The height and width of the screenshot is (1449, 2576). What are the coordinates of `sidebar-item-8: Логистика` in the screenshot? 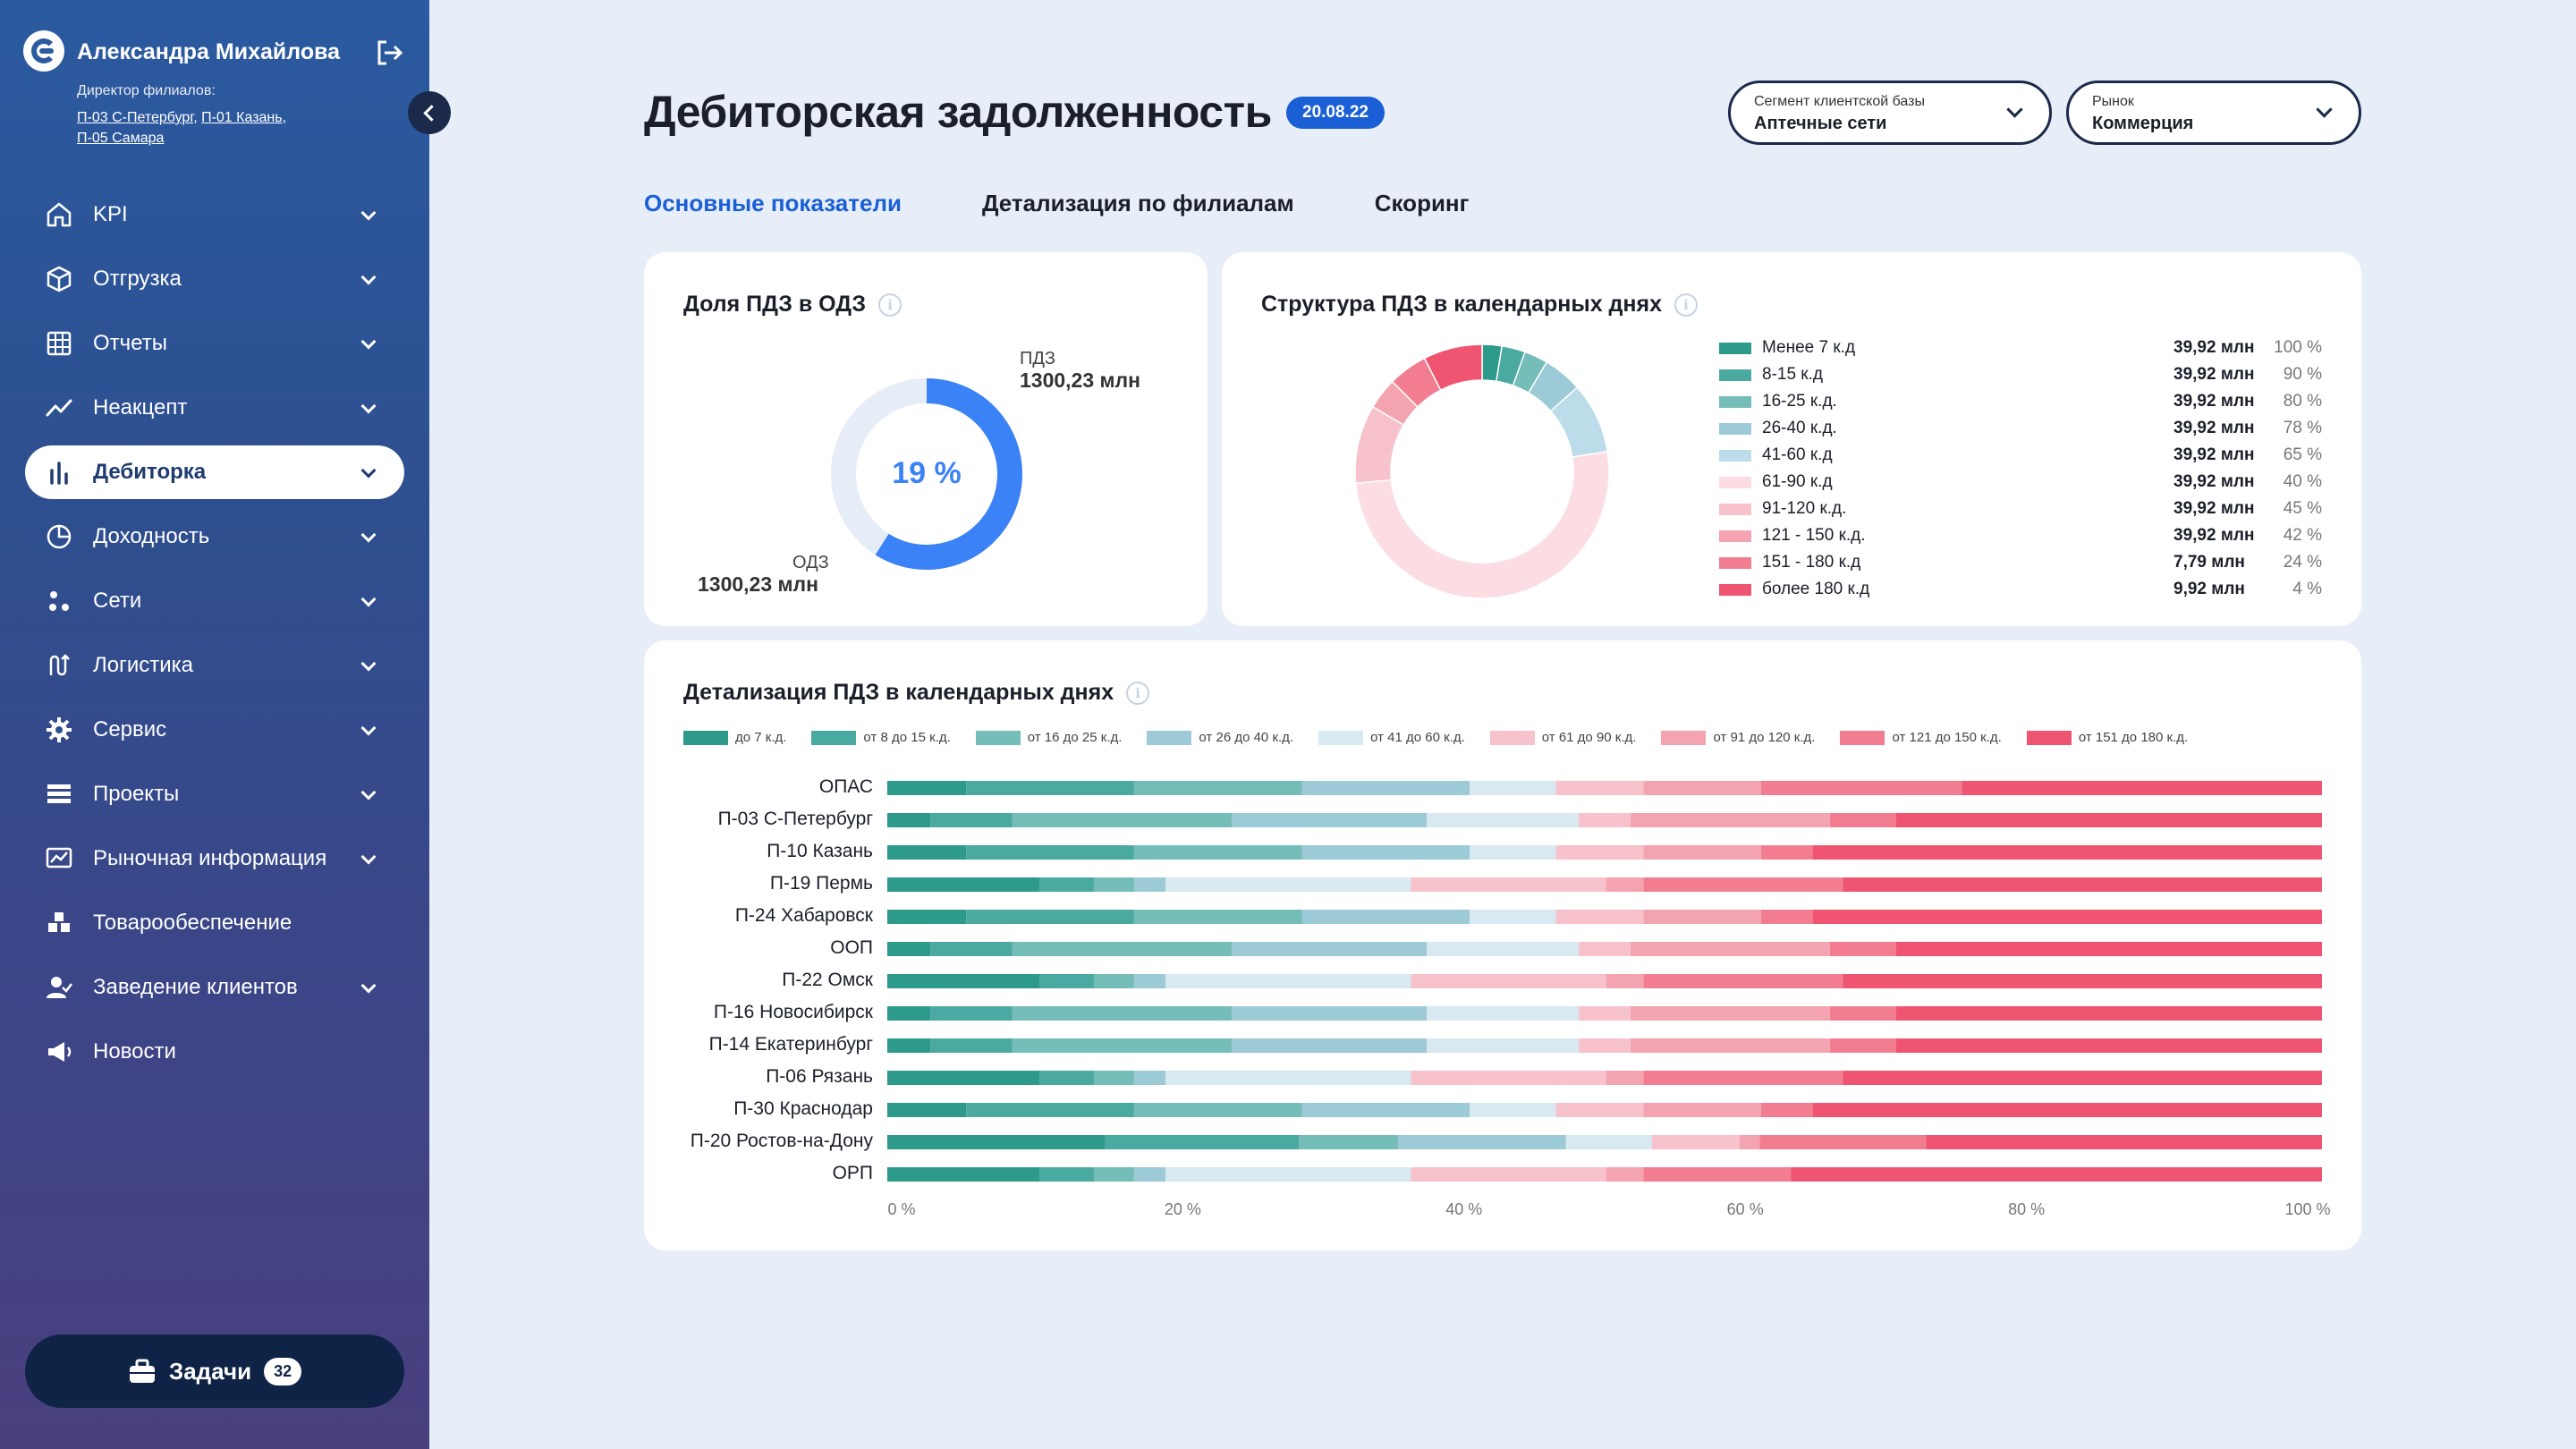 It's located at (214, 665).